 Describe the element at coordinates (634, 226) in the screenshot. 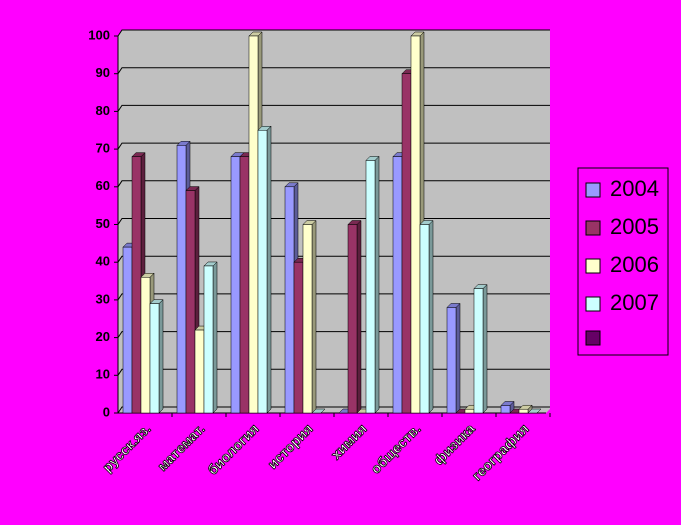

I see `legend-label: 2005` at that location.